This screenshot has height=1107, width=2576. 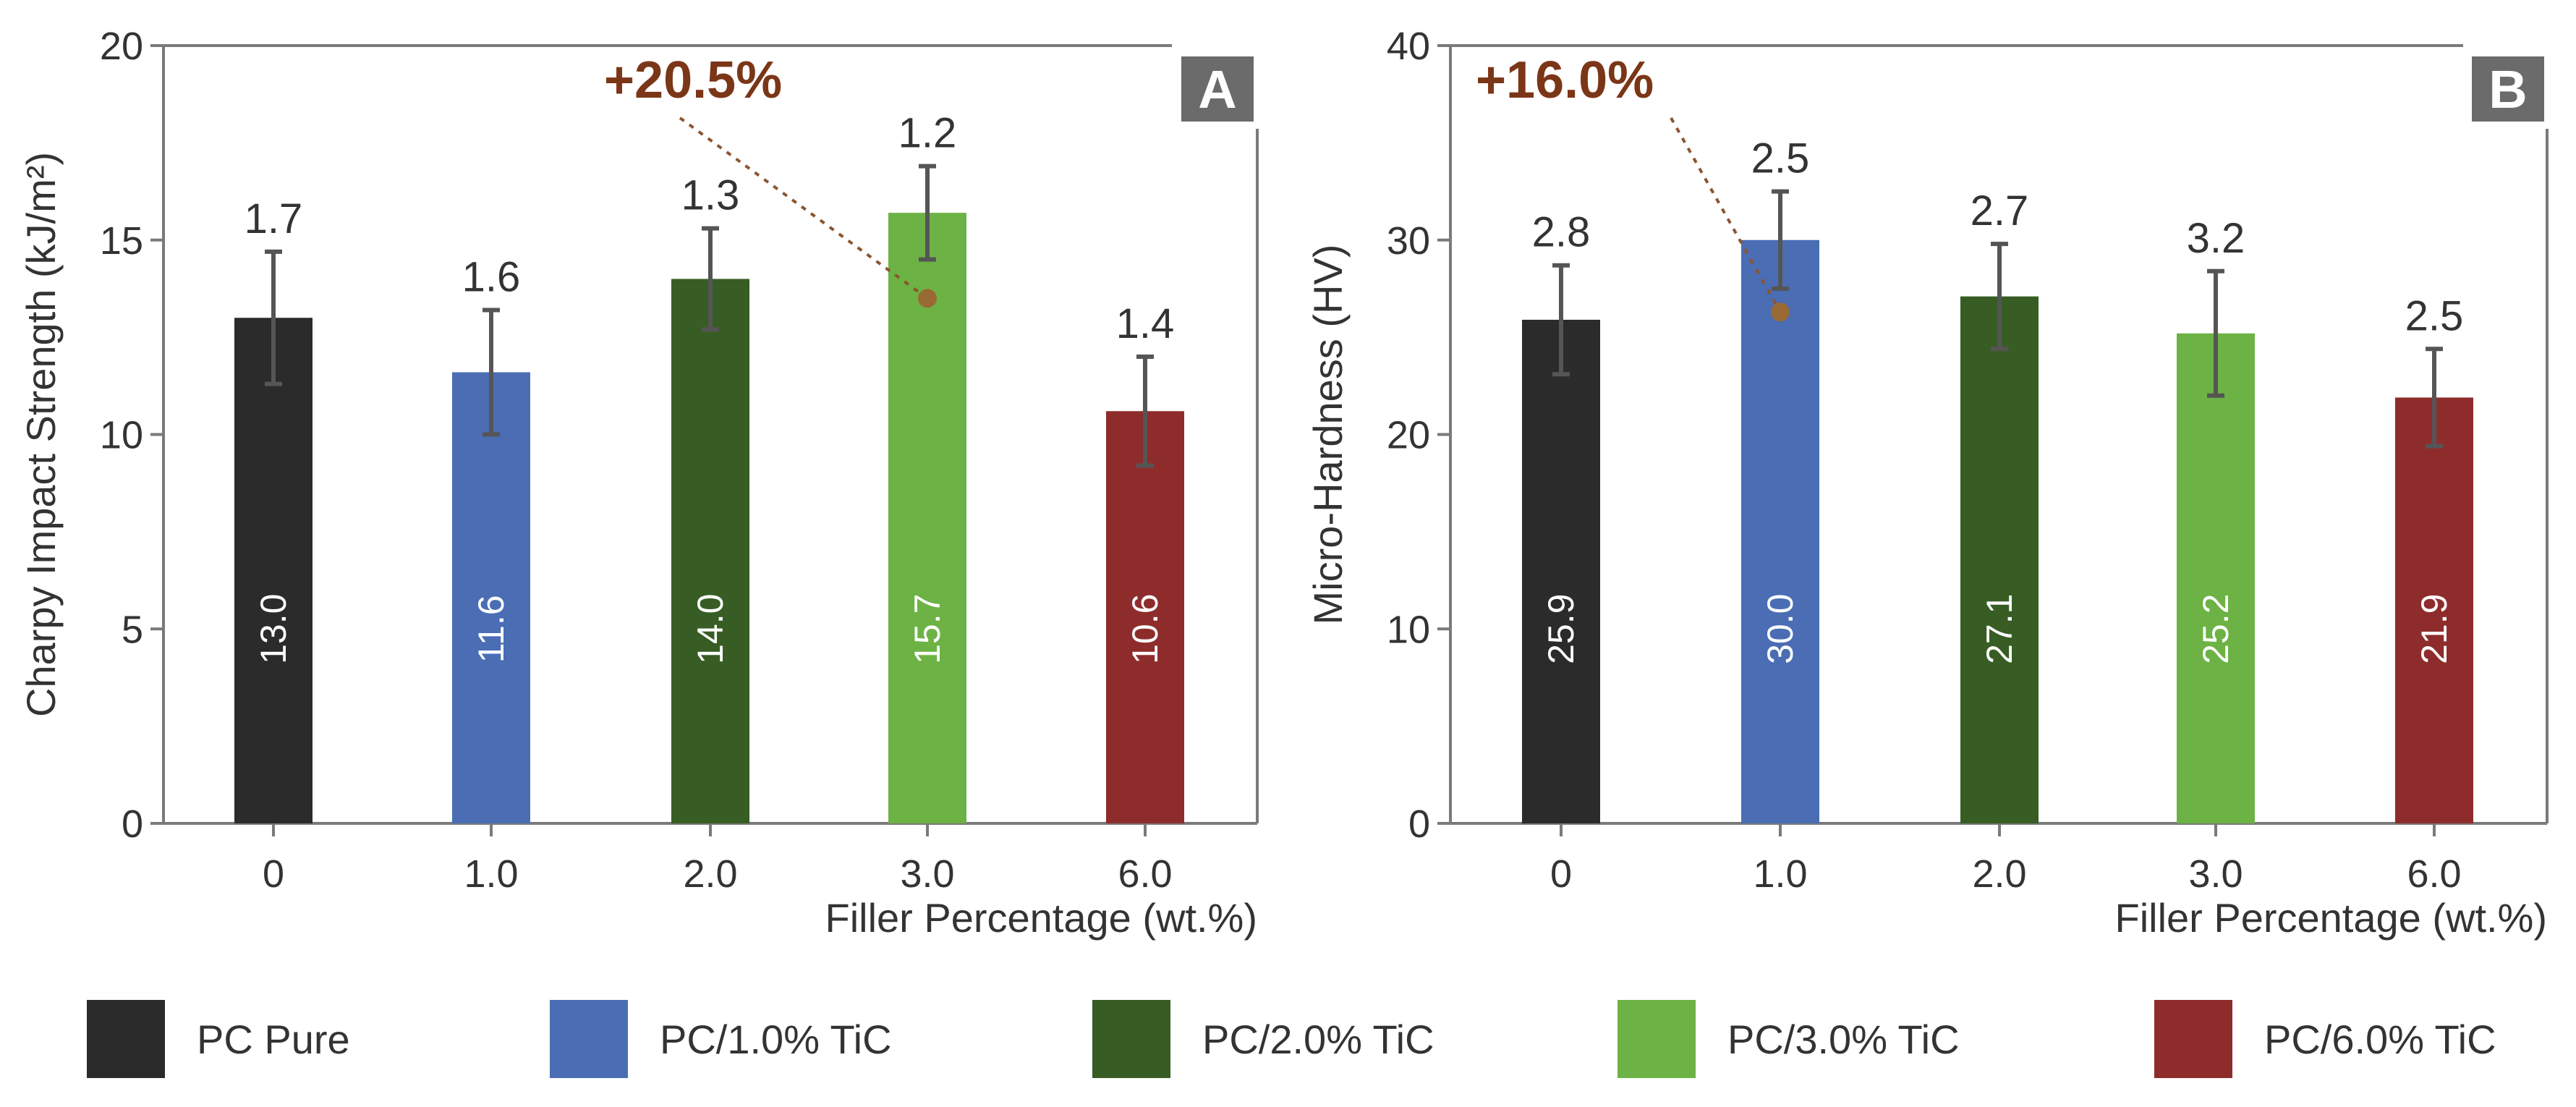 What do you see at coordinates (491, 629) in the screenshot?
I see `bar-value-label: 11.6` at bounding box center [491, 629].